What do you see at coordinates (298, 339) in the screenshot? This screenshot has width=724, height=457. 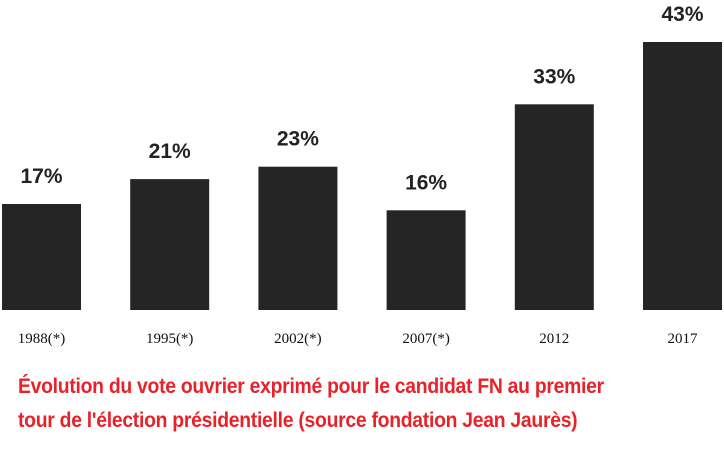 I see `category-label: 2002(*)` at bounding box center [298, 339].